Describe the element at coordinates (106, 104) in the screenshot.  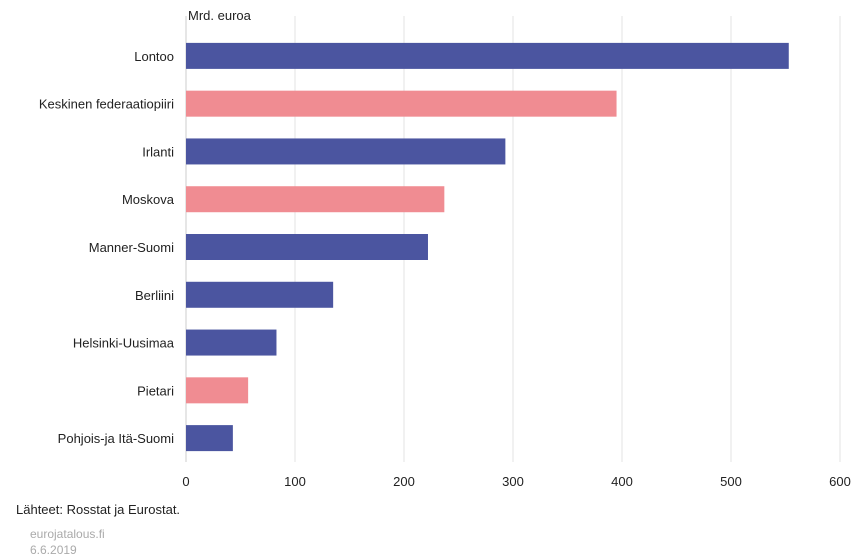
I see `category-label: Keskinen federaatiopiiri` at that location.